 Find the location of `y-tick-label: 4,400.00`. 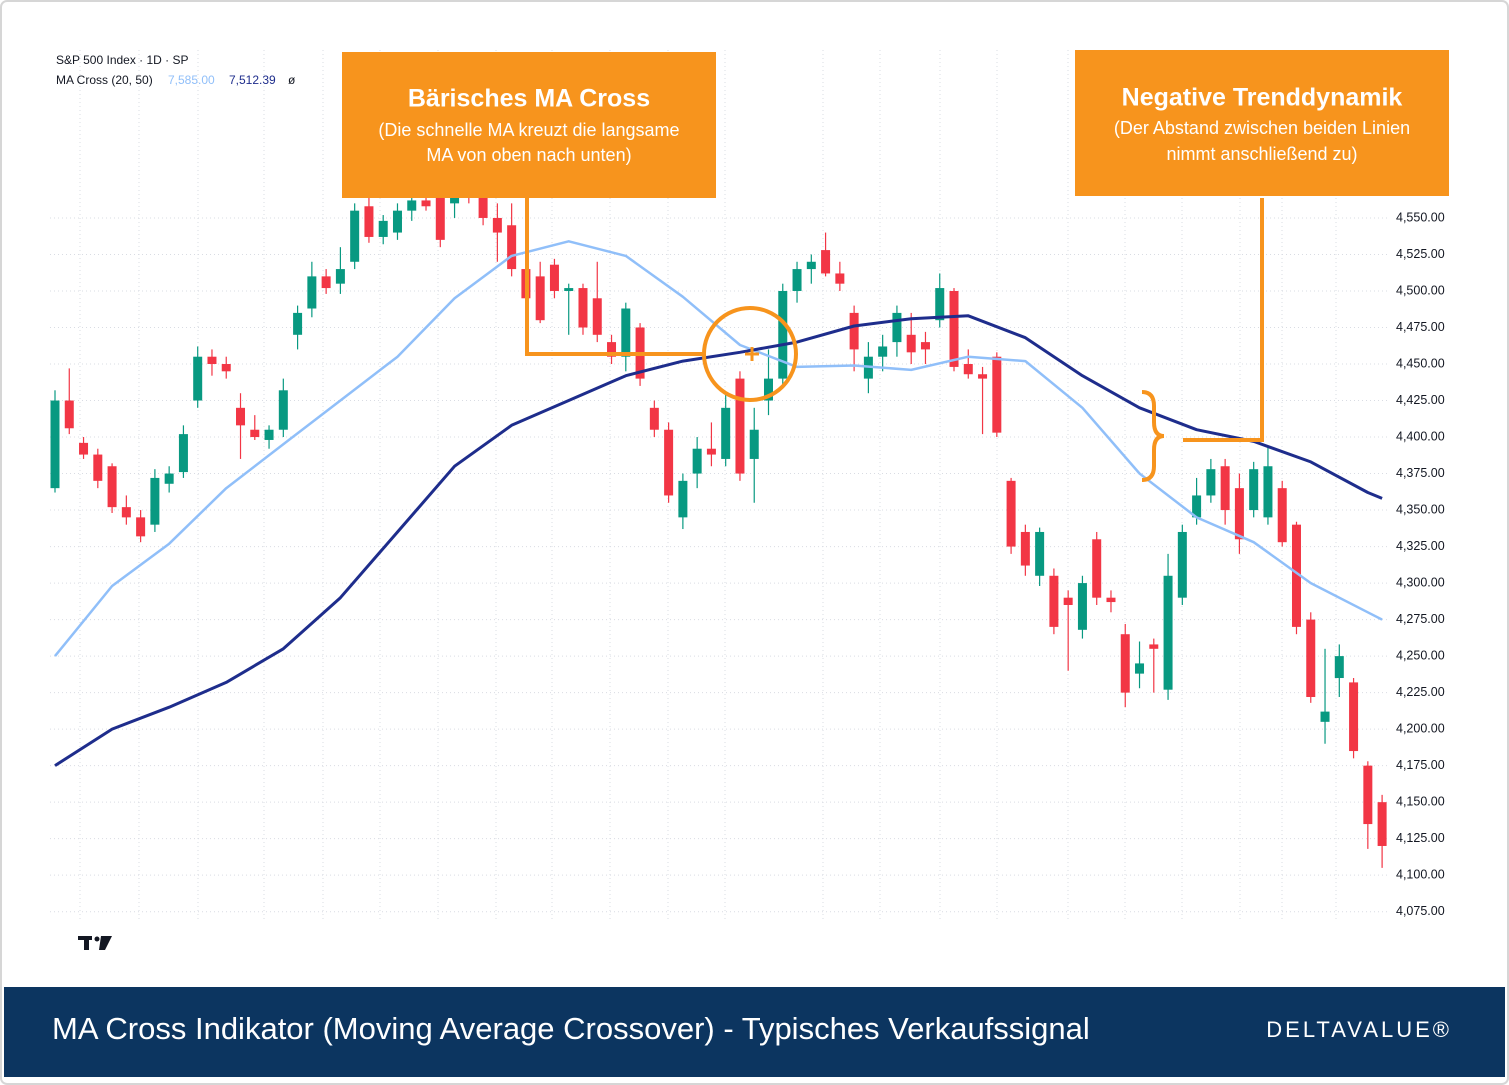

y-tick-label: 4,400.00 is located at coordinates (1420, 436).